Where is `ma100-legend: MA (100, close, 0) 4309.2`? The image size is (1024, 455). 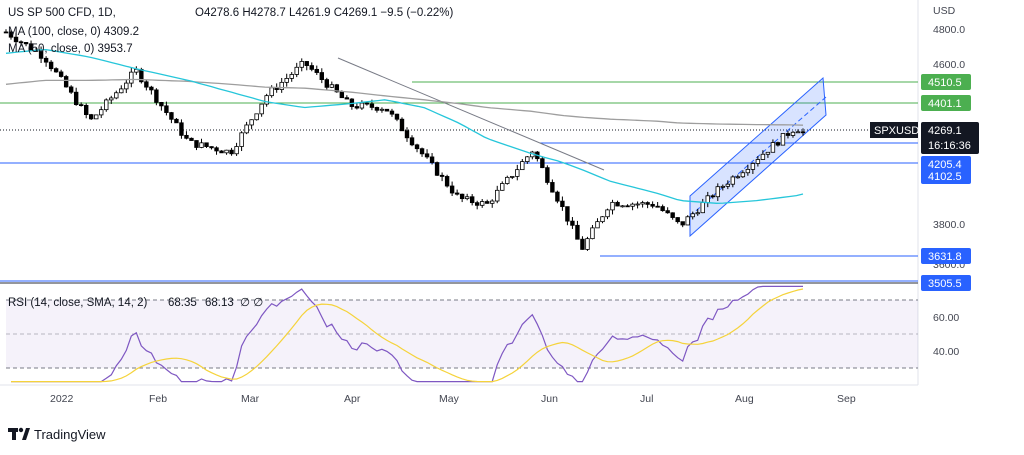 ma100-legend: MA (100, close, 0) 4309.2 is located at coordinates (73, 32).